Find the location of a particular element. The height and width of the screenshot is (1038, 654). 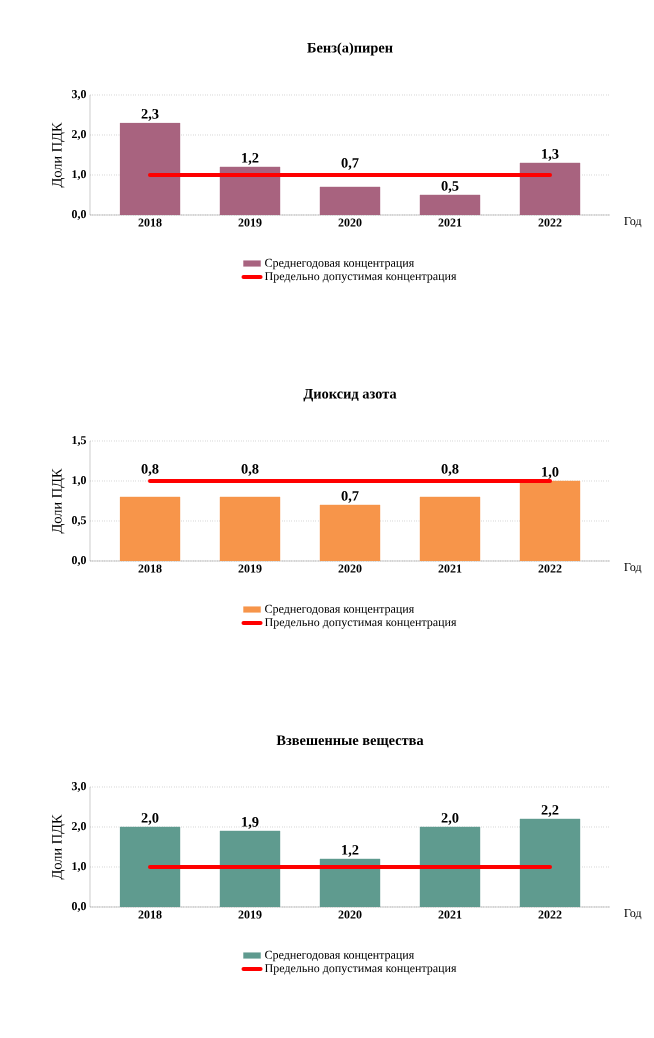

data-label: 1,0 is located at coordinates (550, 472).